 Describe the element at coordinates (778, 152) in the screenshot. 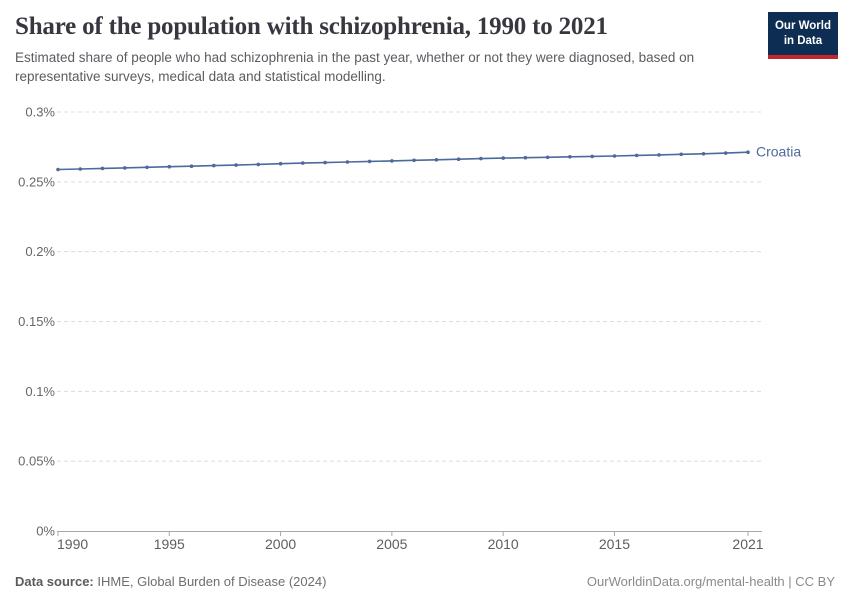

I see `series-label-croatia: Croatia` at that location.